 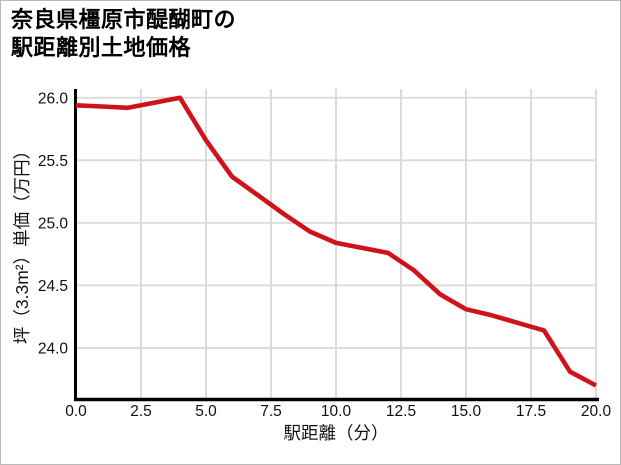 I want to click on y-tick-label: 25.0, so click(x=53, y=223).